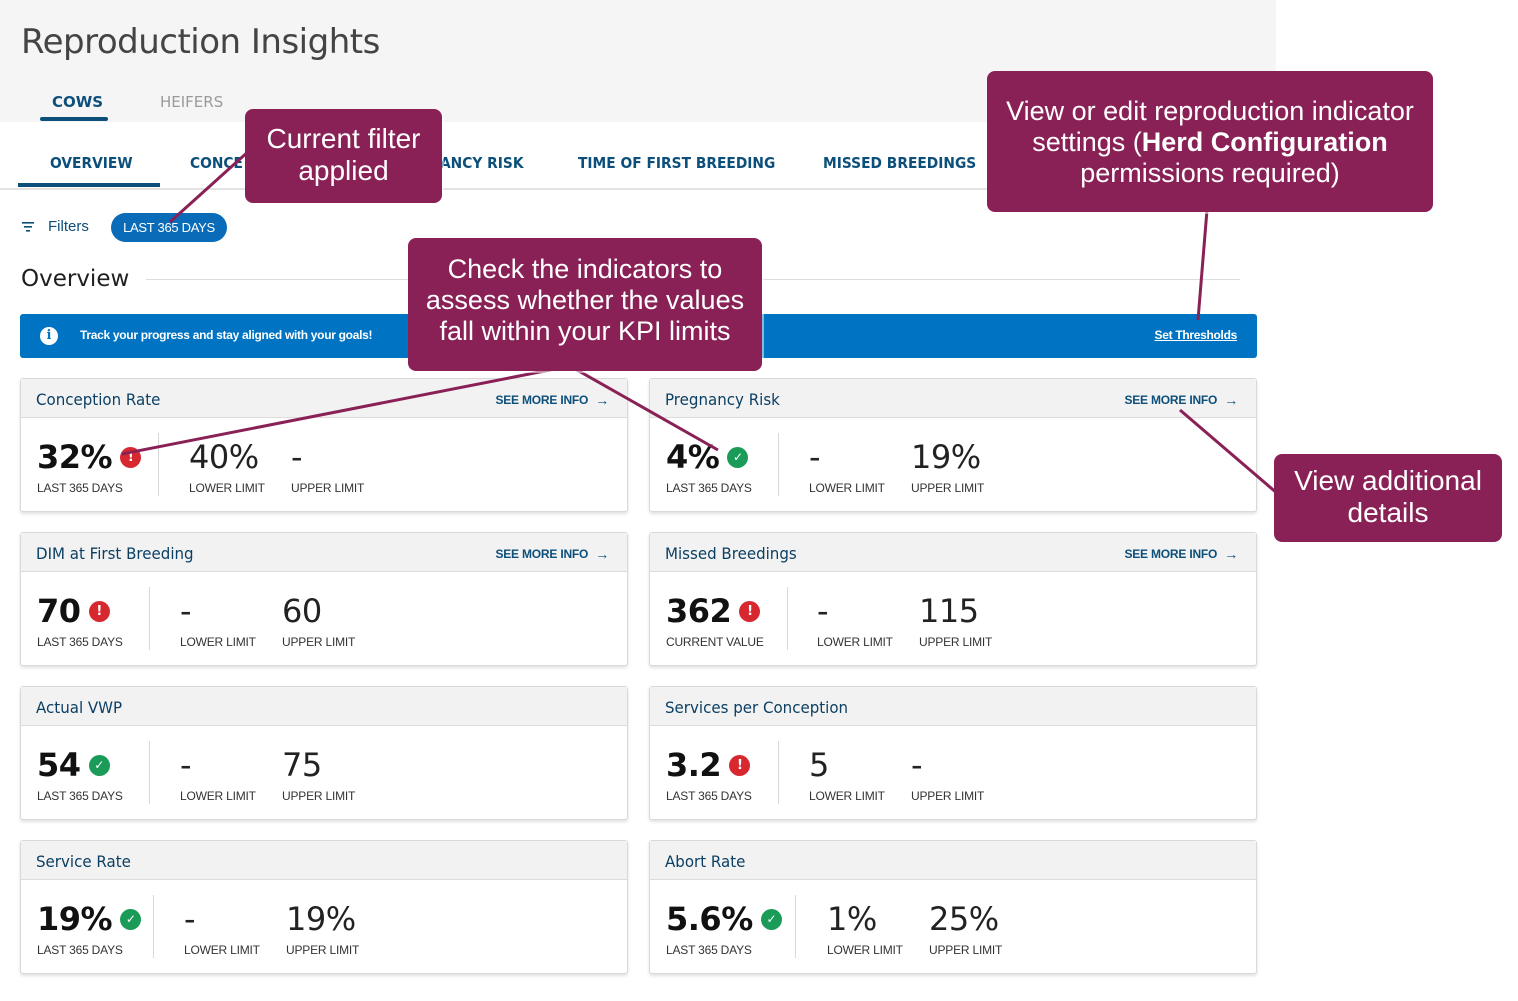  What do you see at coordinates (200, 42) in the screenshot?
I see `page-title: Reproduction Insights` at bounding box center [200, 42].